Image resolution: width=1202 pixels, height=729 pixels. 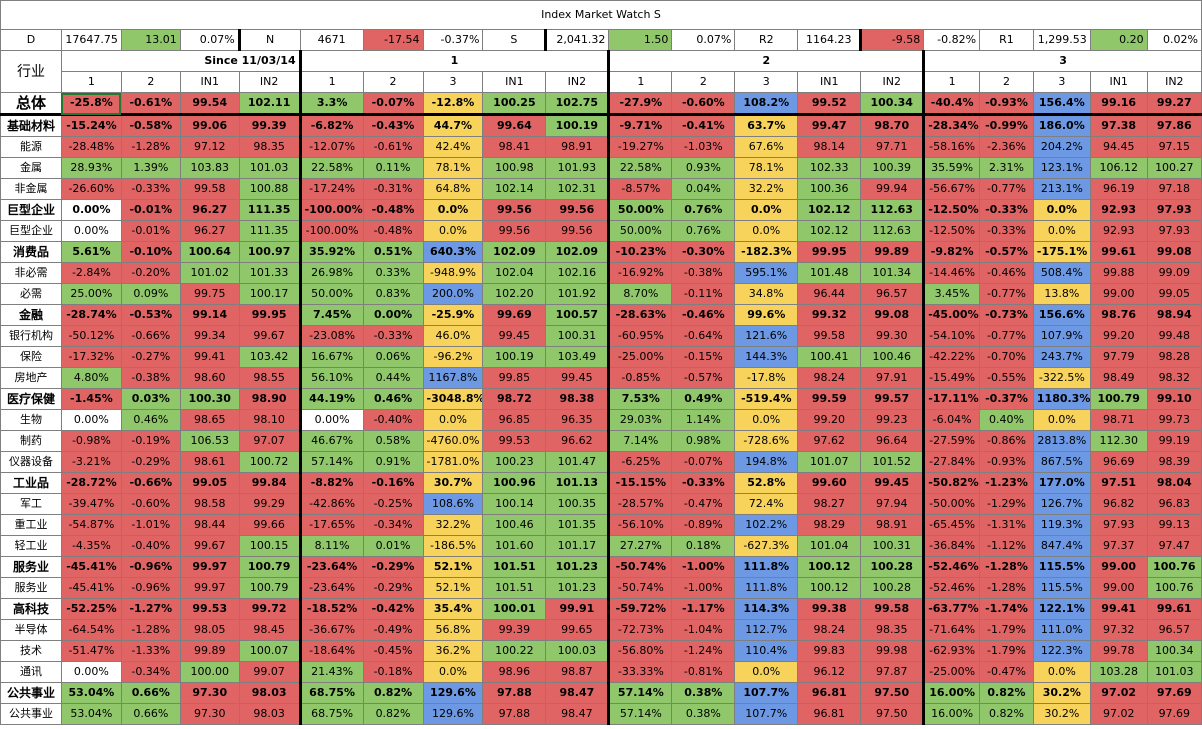 What do you see at coordinates (453, 483) in the screenshot?
I see `data-cell: 30.7%` at bounding box center [453, 483].